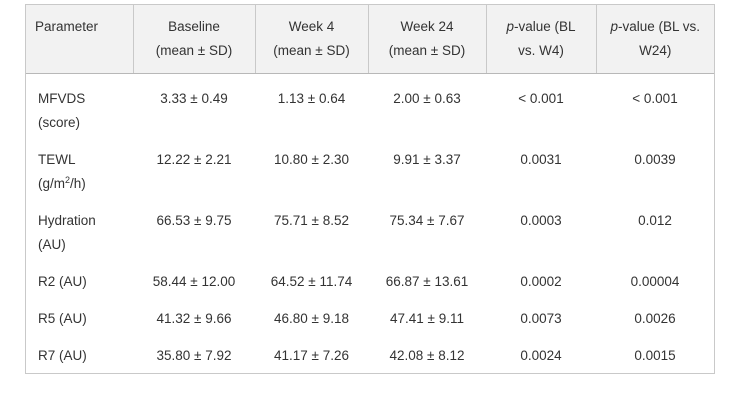 This screenshot has height=401, width=738. Describe the element at coordinates (541, 220) in the screenshot. I see `cell-p-w4: 0.0003` at that location.